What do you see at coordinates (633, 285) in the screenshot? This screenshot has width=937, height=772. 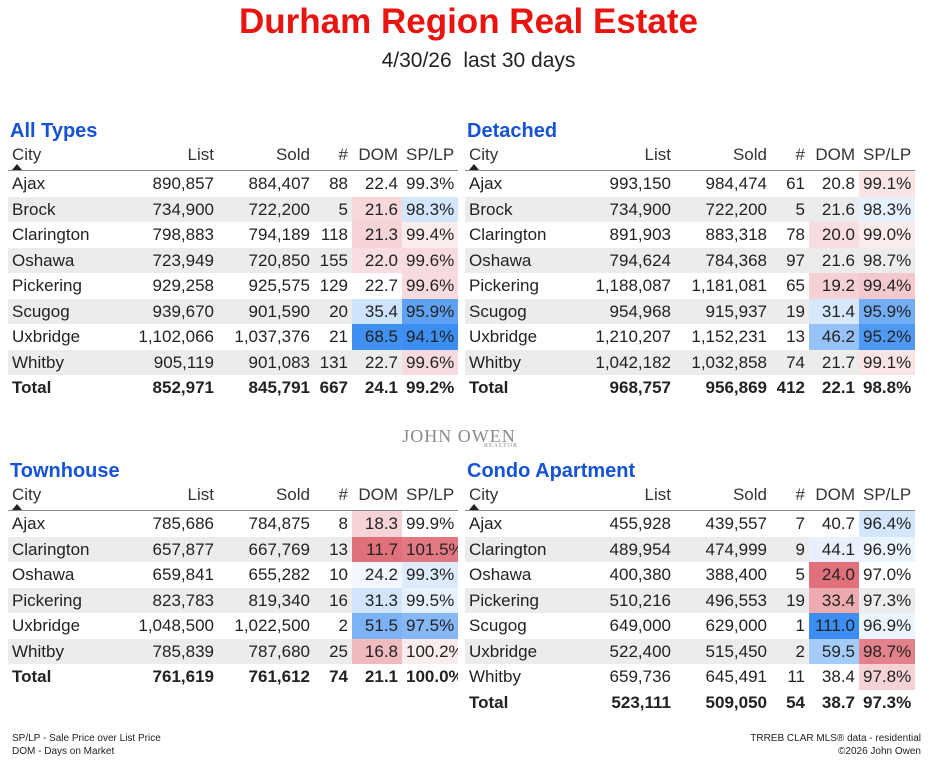 I see `cell-list: 1,188,087` at bounding box center [633, 285].